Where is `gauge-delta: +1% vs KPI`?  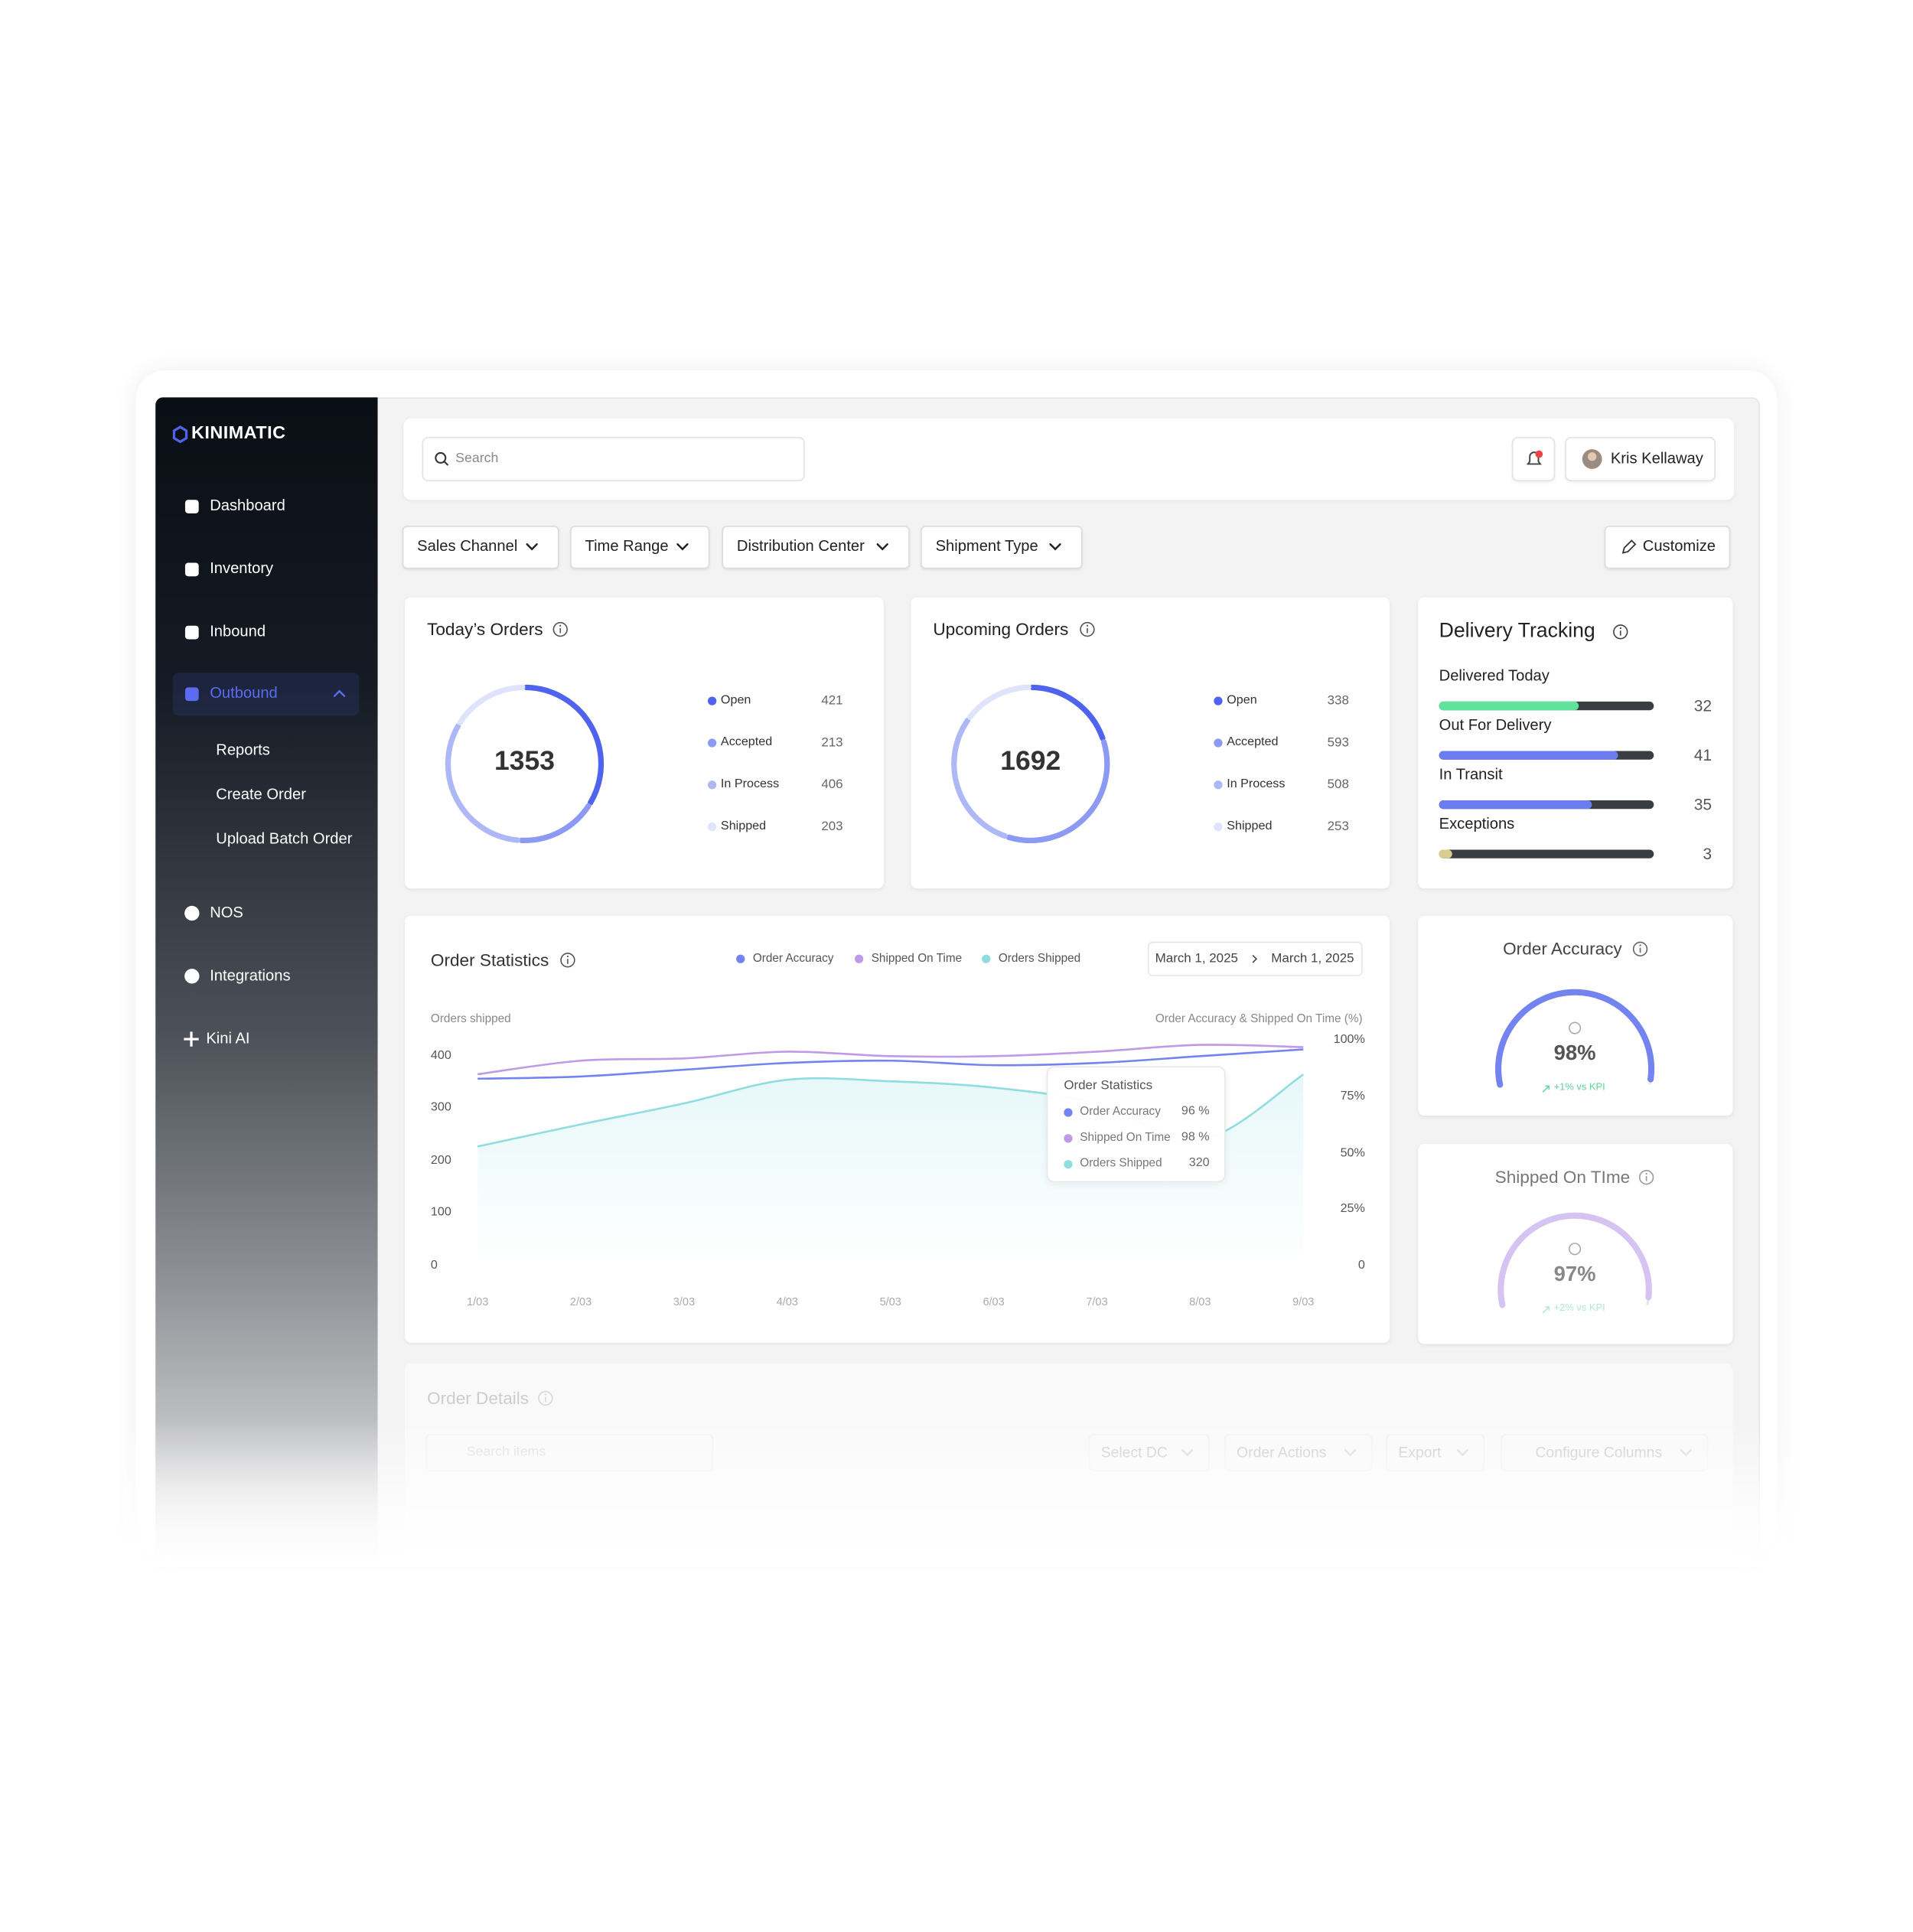 gauge-delta: +1% vs KPI is located at coordinates (1579, 1087).